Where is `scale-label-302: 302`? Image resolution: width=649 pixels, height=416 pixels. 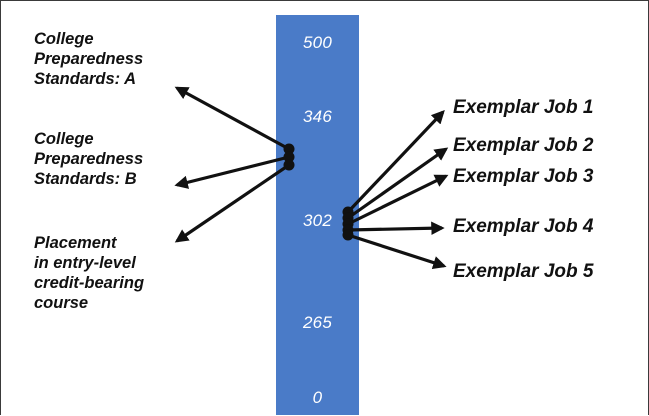
scale-label-302: 302 is located at coordinates (317, 220).